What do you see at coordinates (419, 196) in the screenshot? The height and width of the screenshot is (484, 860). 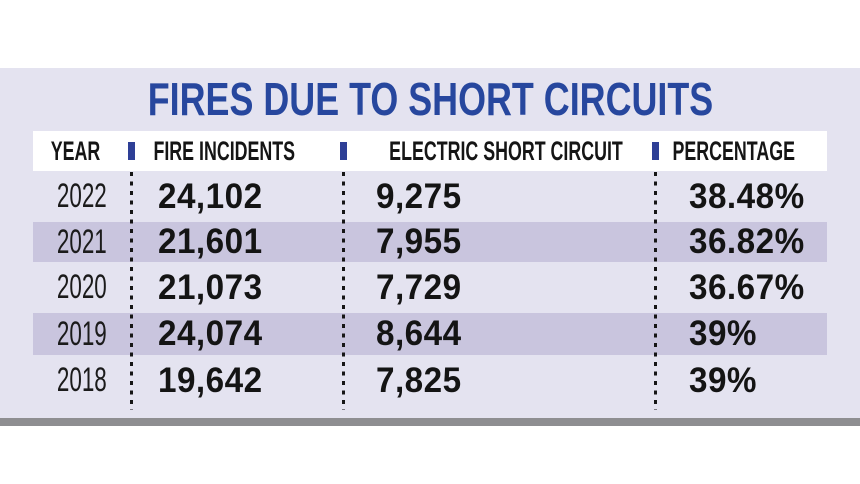 I see `electric-short-circuit-cell: 9,275` at bounding box center [419, 196].